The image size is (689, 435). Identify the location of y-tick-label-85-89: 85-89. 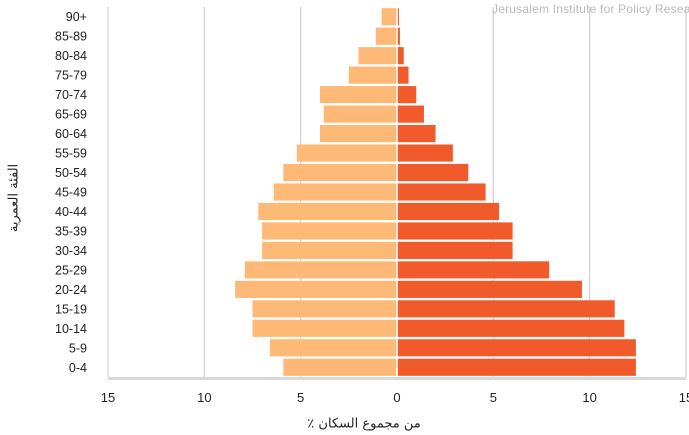
(71, 37).